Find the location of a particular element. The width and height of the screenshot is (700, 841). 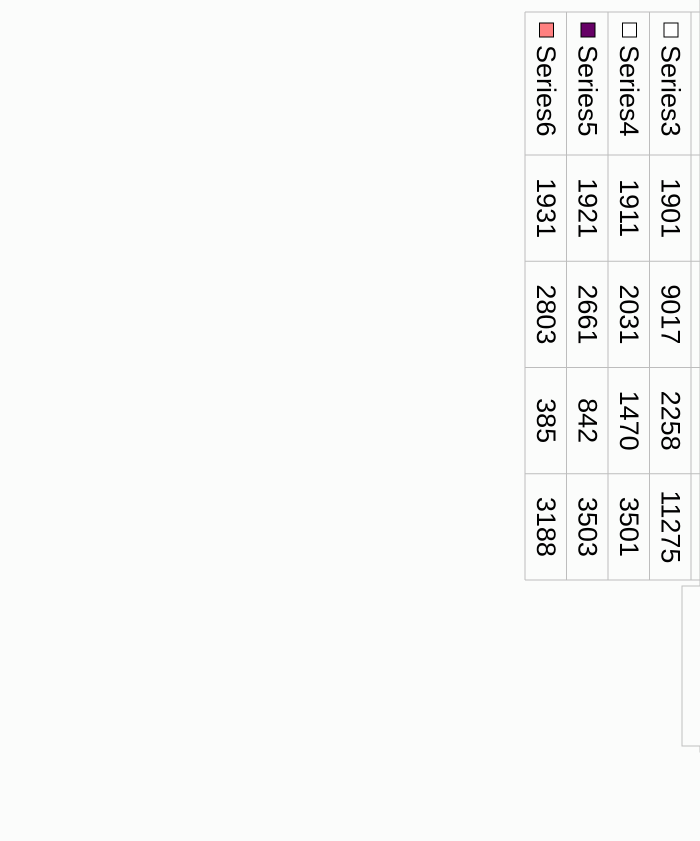

table-legend-key-series6 is located at coordinates (546, 30).